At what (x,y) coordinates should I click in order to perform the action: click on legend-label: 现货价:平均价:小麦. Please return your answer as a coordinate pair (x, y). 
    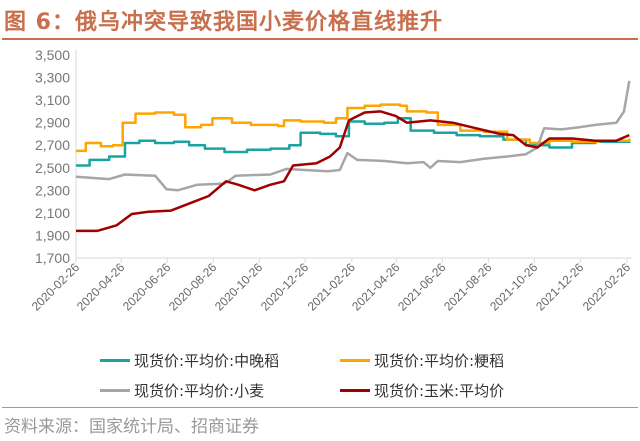
    Looking at the image, I should click on (199, 390).